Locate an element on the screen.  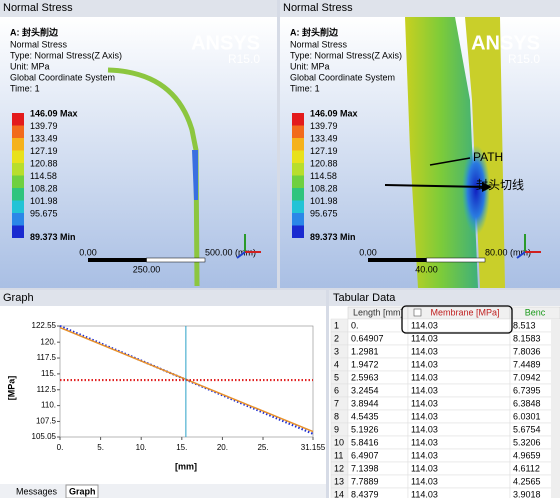
arrowhead is located at coordinates (487, 187).